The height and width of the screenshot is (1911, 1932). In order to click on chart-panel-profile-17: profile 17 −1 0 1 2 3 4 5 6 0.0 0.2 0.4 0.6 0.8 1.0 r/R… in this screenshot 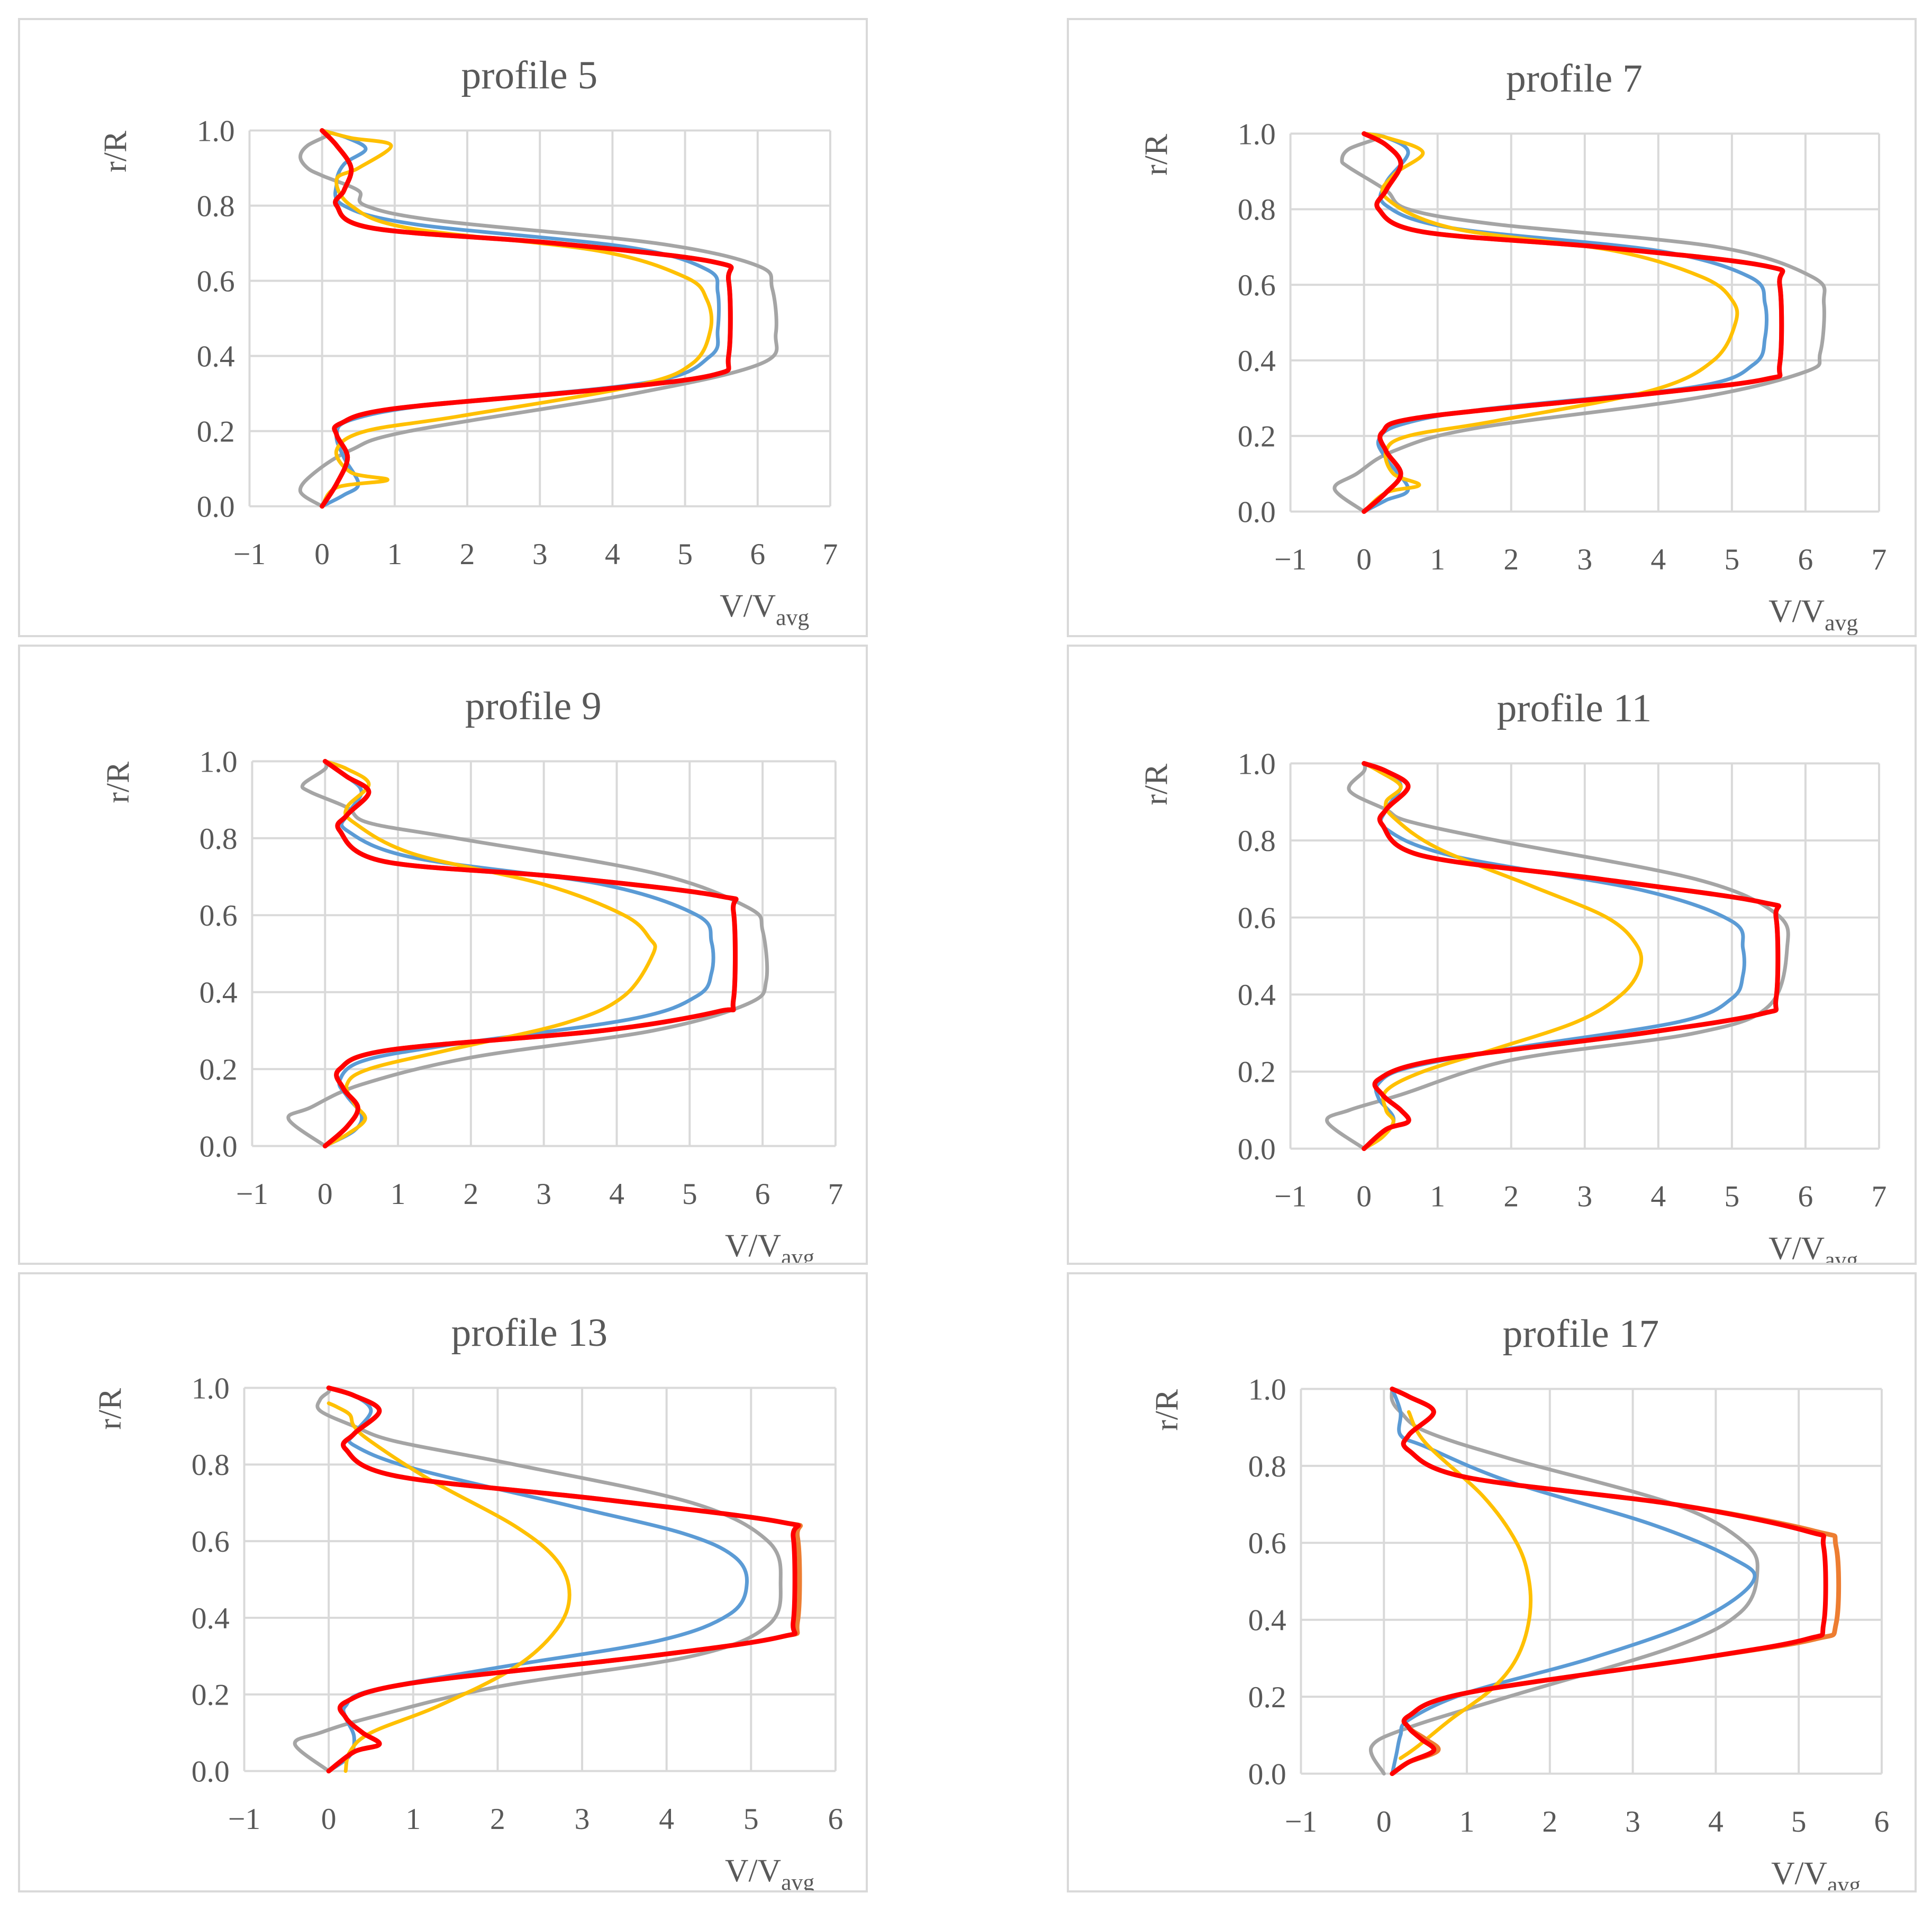, I will do `click(1492, 1582)`.